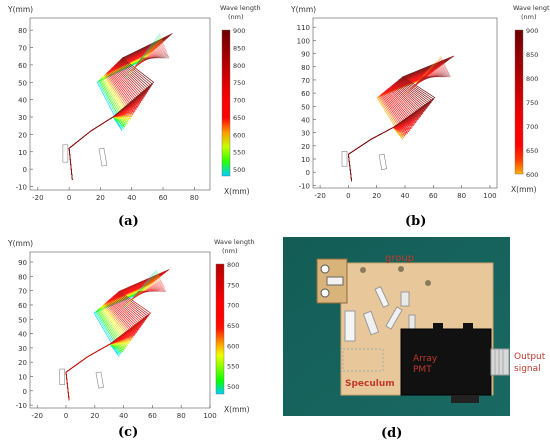 Image resolution: width=550 pixels, height=447 pixels. Describe the element at coordinates (303, 41) in the screenshot. I see `y-tick-label: 100` at that location.